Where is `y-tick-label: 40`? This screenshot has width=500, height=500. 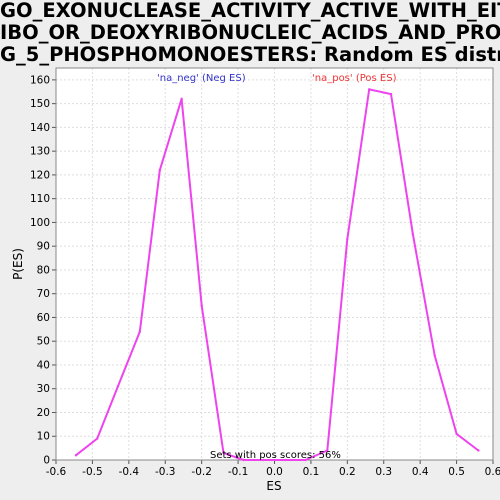
y-tick-label: 40 is located at coordinates (43, 365).